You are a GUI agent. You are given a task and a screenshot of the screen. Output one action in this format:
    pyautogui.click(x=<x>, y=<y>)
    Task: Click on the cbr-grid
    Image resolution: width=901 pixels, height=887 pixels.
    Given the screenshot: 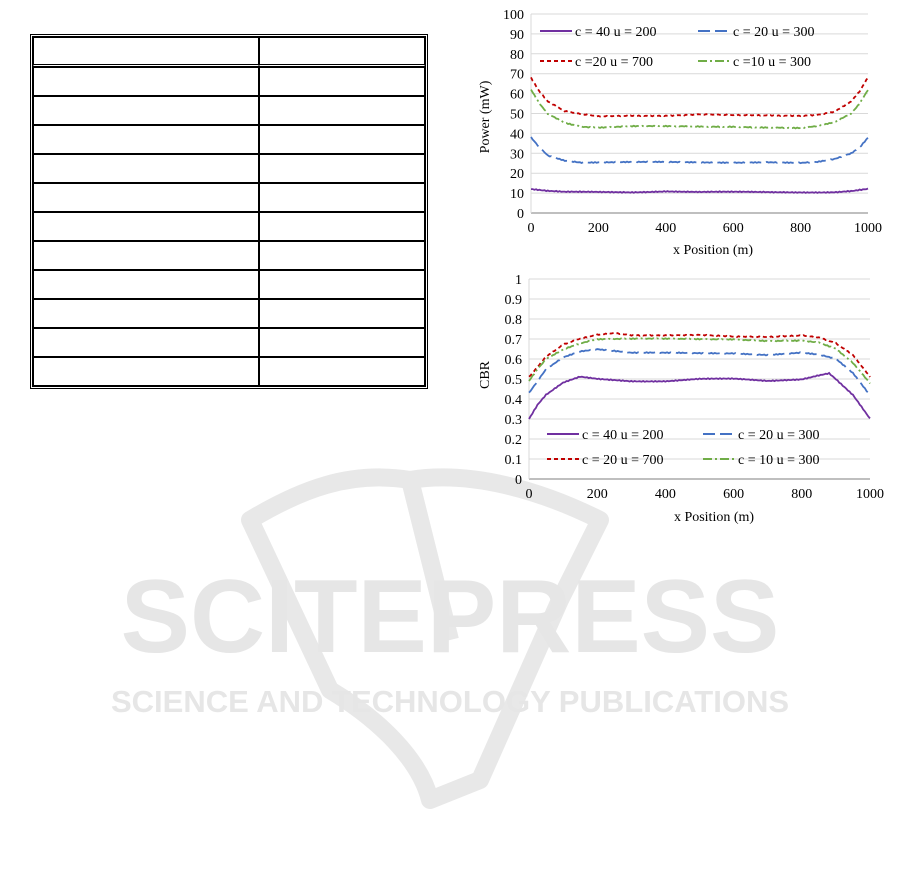 What is the action you would take?
    pyautogui.click(x=699, y=379)
    